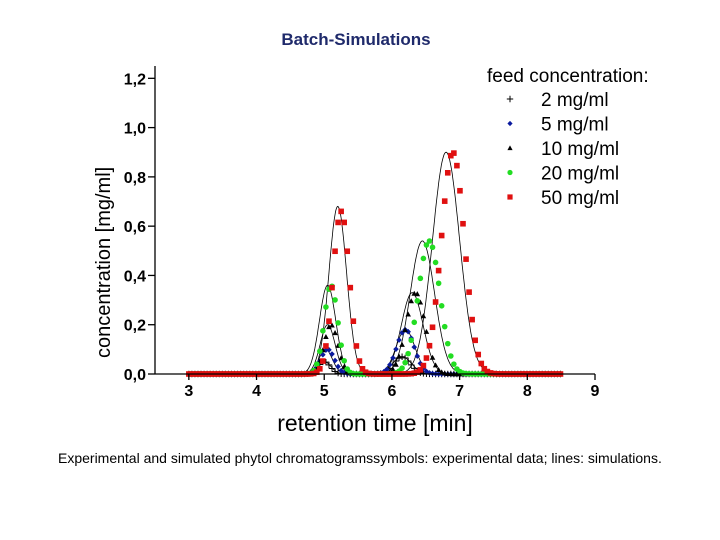  I want to click on y-tick-label: 1,2, so click(135, 79).